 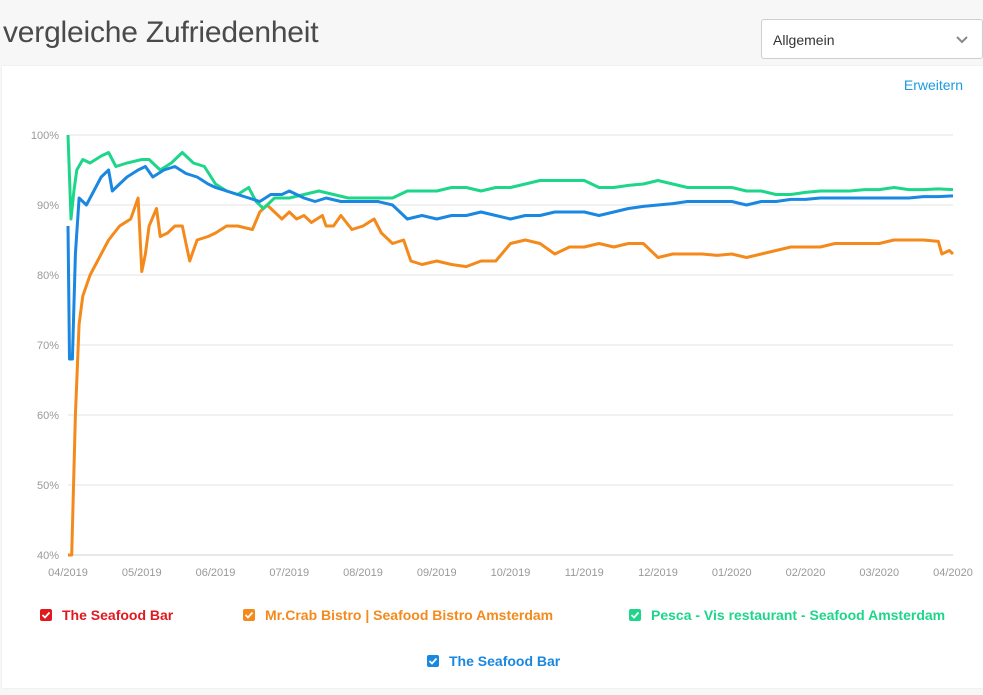 I want to click on y-tick-label: 70%, so click(x=48, y=346).